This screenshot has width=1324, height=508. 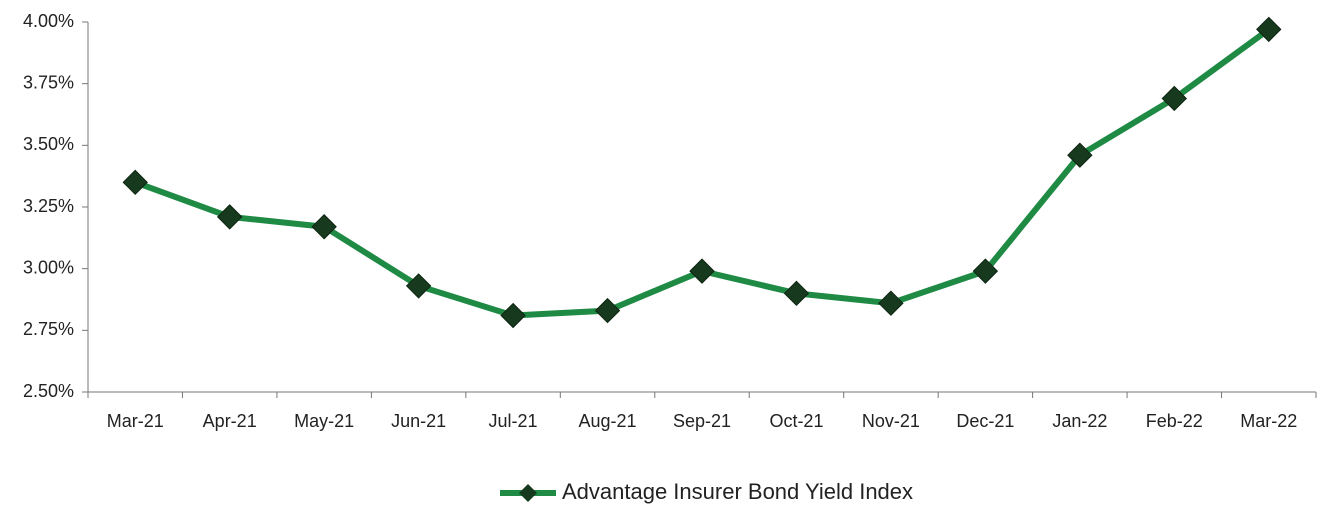 I want to click on x-tick-label: Feb-22, so click(x=1174, y=421).